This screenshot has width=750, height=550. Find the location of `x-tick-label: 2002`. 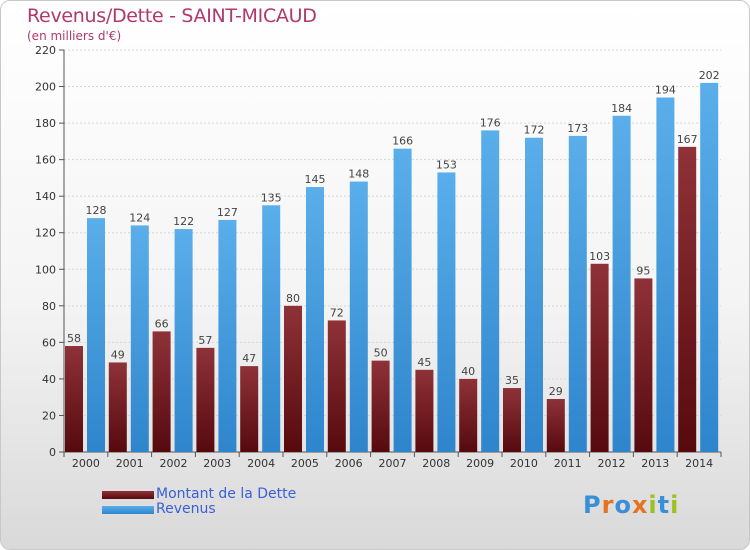

x-tick-label: 2002 is located at coordinates (174, 463).